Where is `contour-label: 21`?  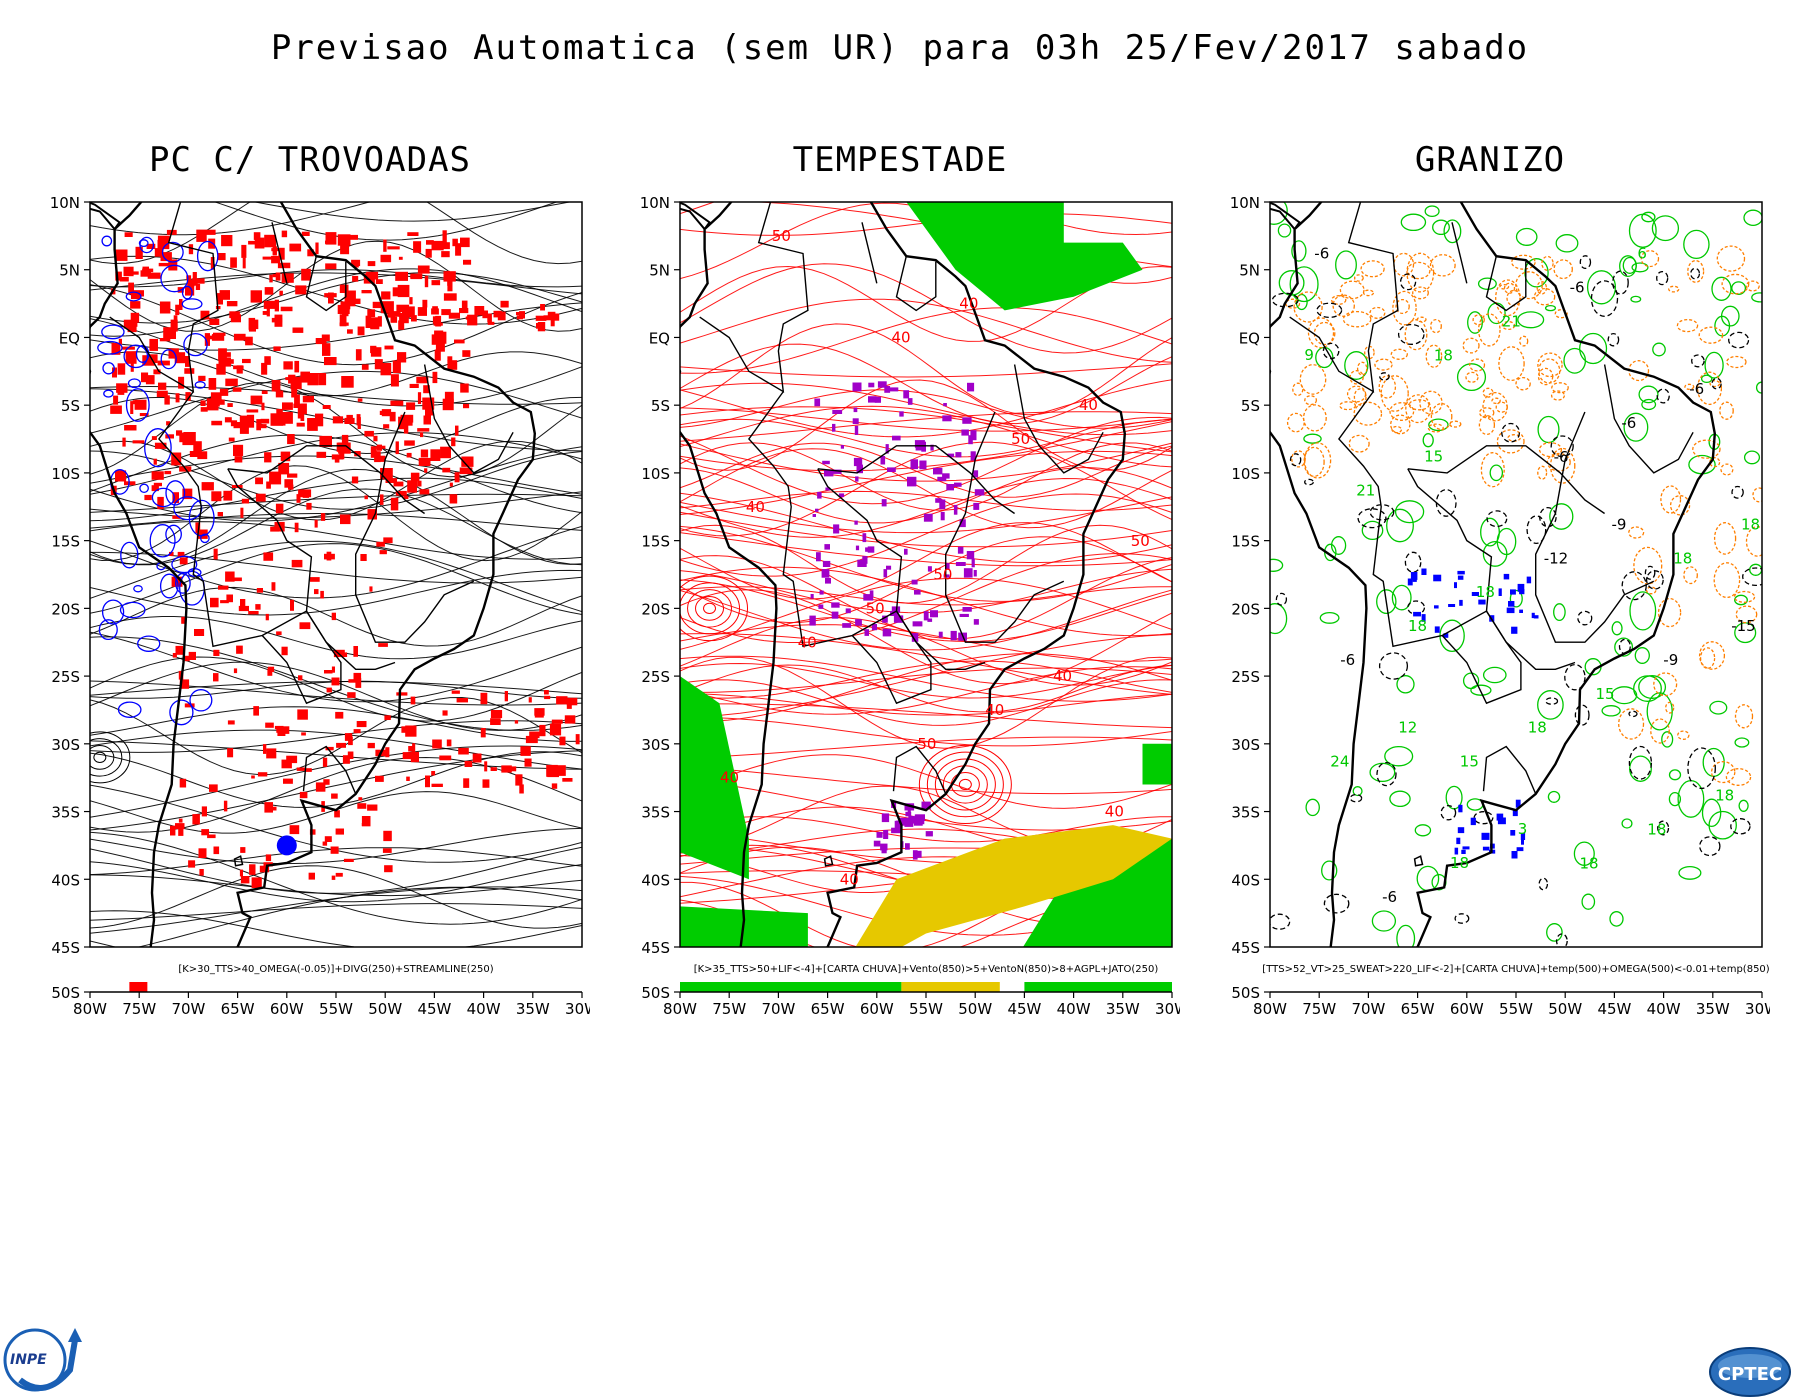 contour-label: 21 is located at coordinates (1511, 321).